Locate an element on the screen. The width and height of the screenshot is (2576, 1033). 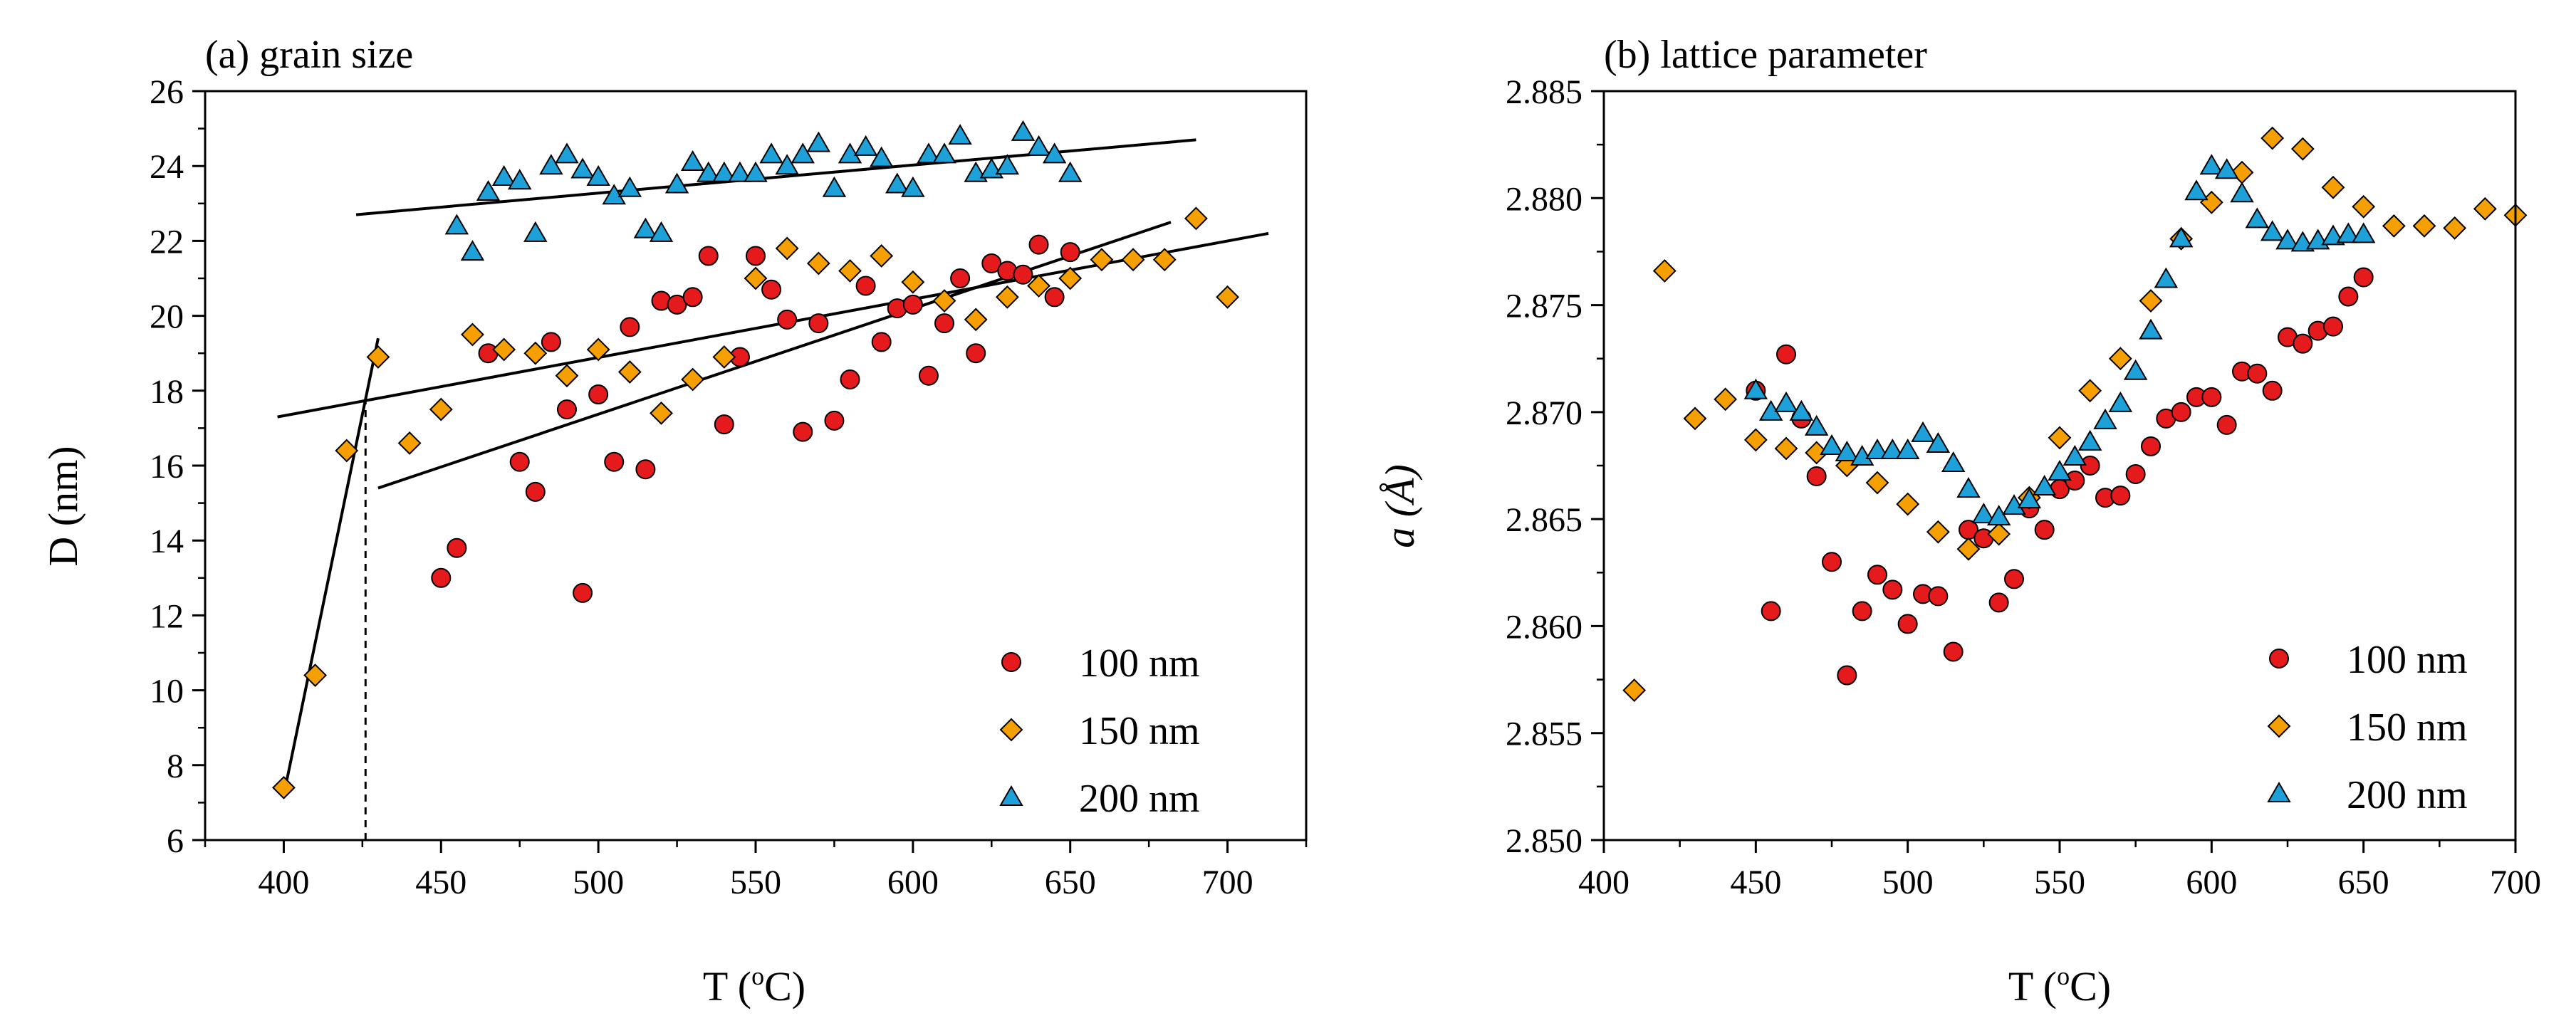
y-tick-label: 2.850 is located at coordinates (1544, 841).